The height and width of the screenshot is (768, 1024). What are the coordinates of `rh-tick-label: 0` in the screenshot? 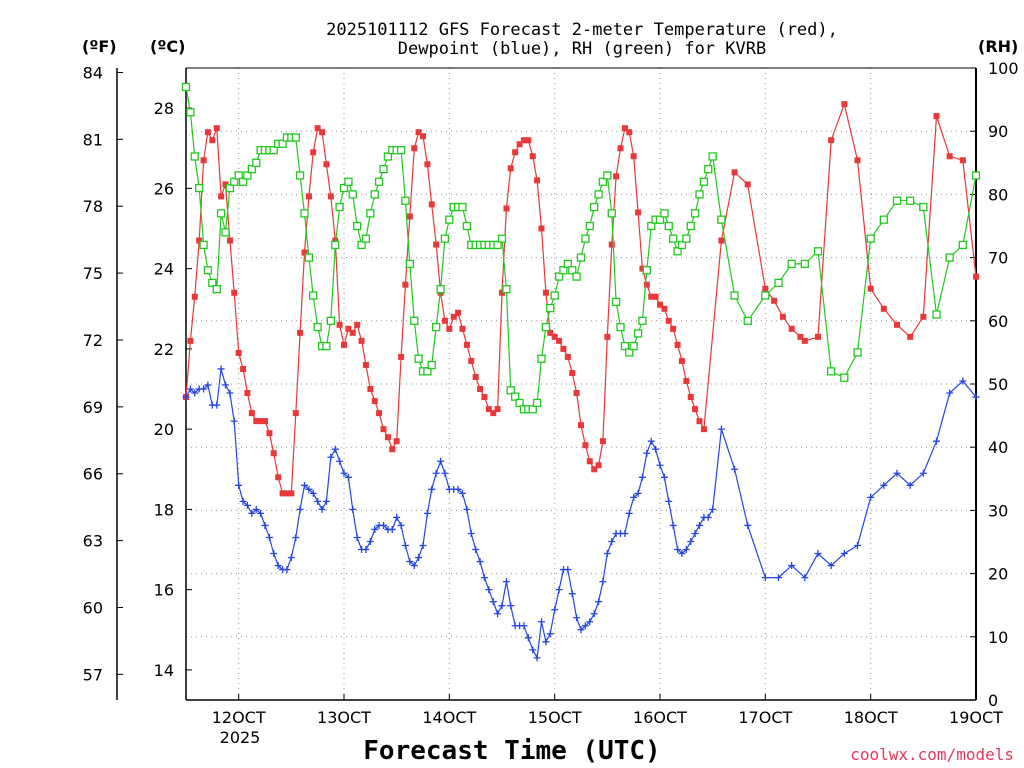 It's located at (993, 700).